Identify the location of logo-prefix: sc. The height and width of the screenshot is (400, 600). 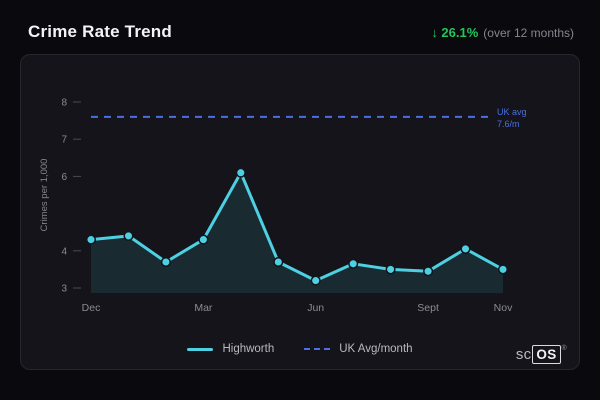
(523, 354).